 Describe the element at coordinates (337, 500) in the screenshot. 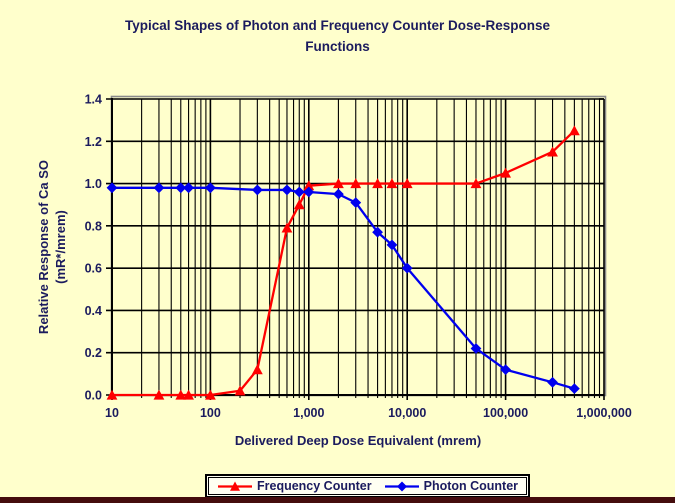

I see `window-edge-bar` at that location.